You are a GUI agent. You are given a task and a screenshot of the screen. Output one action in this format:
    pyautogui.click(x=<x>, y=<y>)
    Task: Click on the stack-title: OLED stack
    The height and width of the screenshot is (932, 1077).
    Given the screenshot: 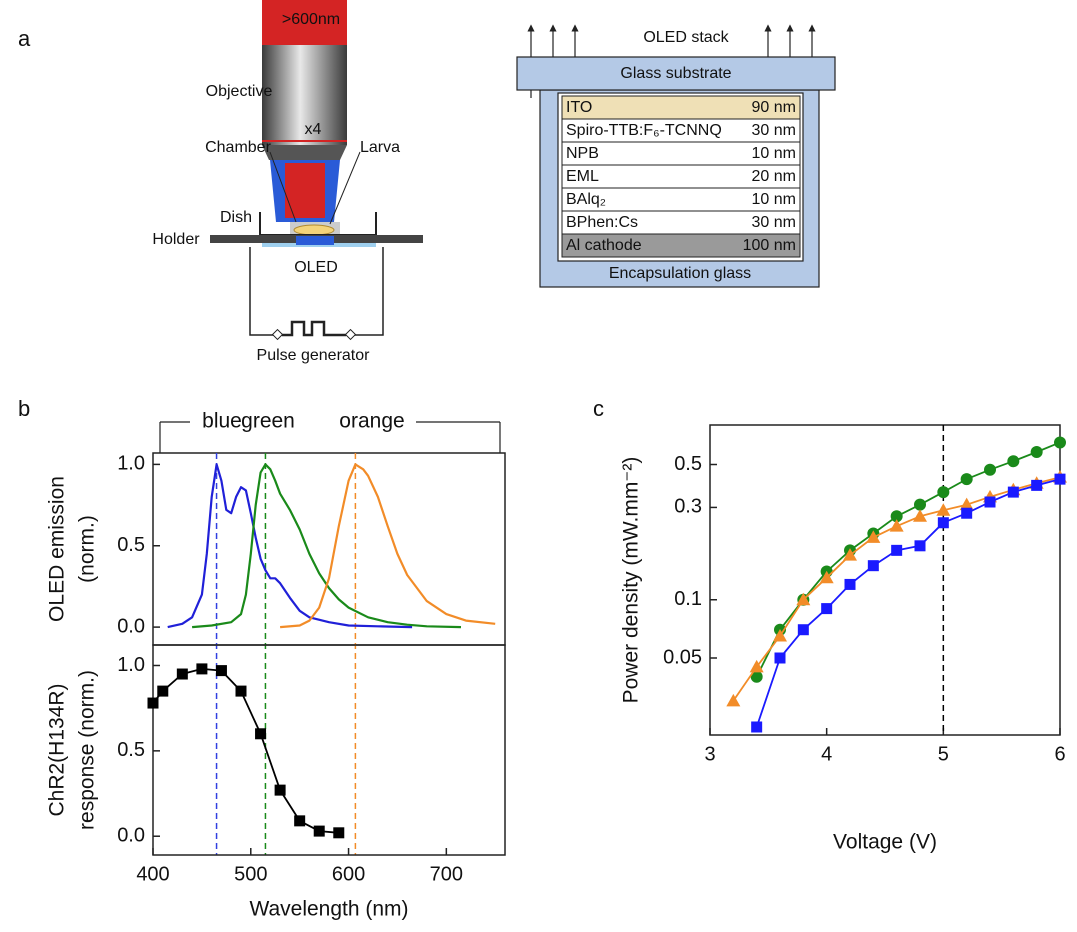 What is the action you would take?
    pyautogui.click(x=686, y=37)
    